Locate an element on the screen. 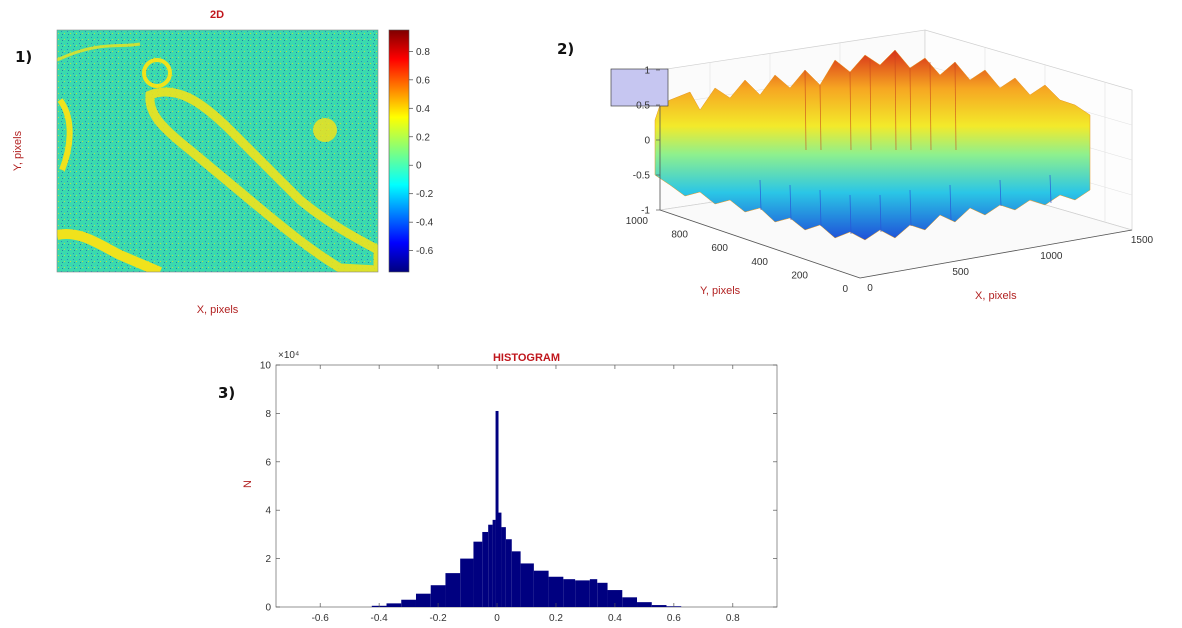  colorbar-tick-label: 0 is located at coordinates (419, 166).